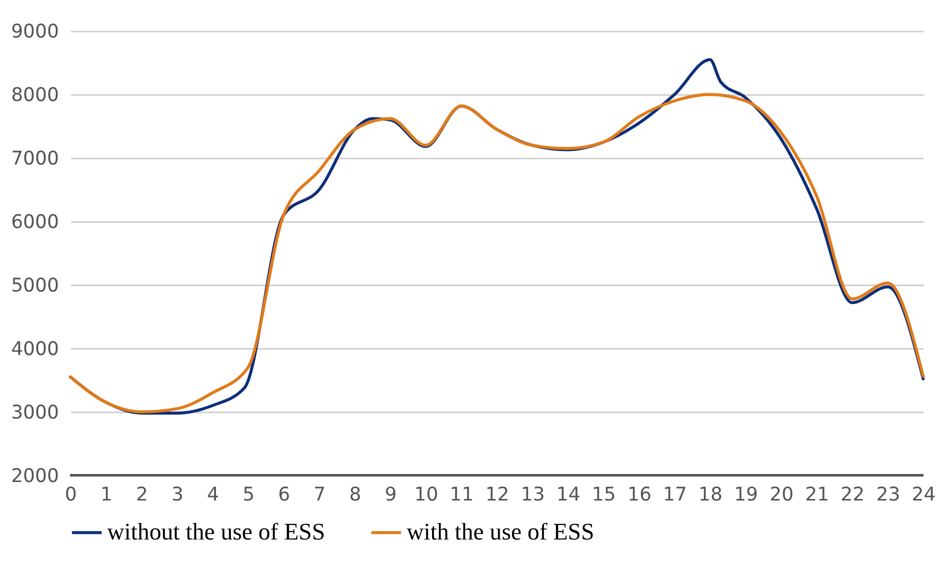 Image resolution: width=951 pixels, height=583 pixels. I want to click on x-tick-label: 24, so click(924, 495).